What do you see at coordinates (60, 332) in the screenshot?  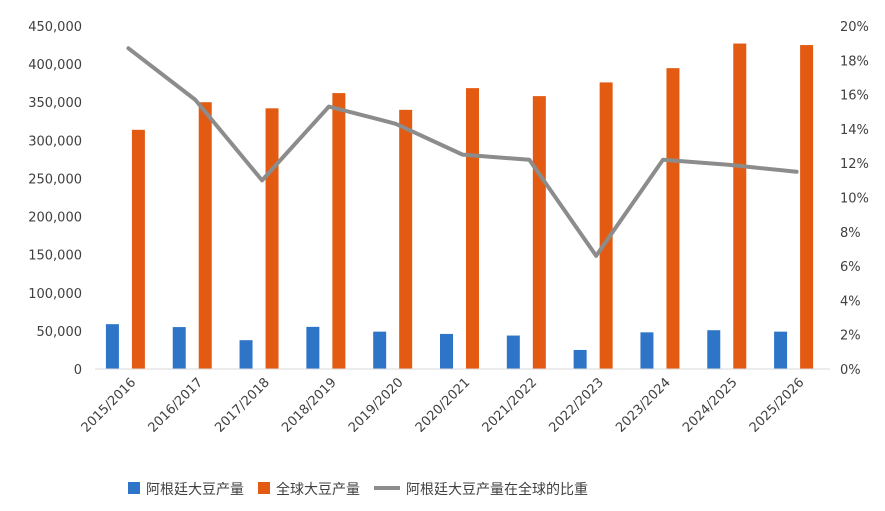 I see `left-axis-tick-label: 50,000` at bounding box center [60, 332].